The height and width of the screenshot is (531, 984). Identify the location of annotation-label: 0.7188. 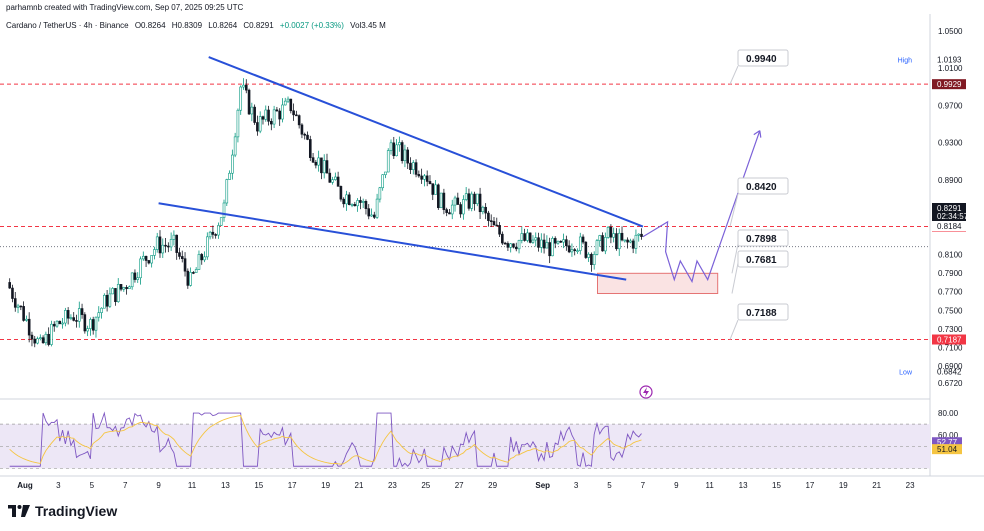
(761, 313).